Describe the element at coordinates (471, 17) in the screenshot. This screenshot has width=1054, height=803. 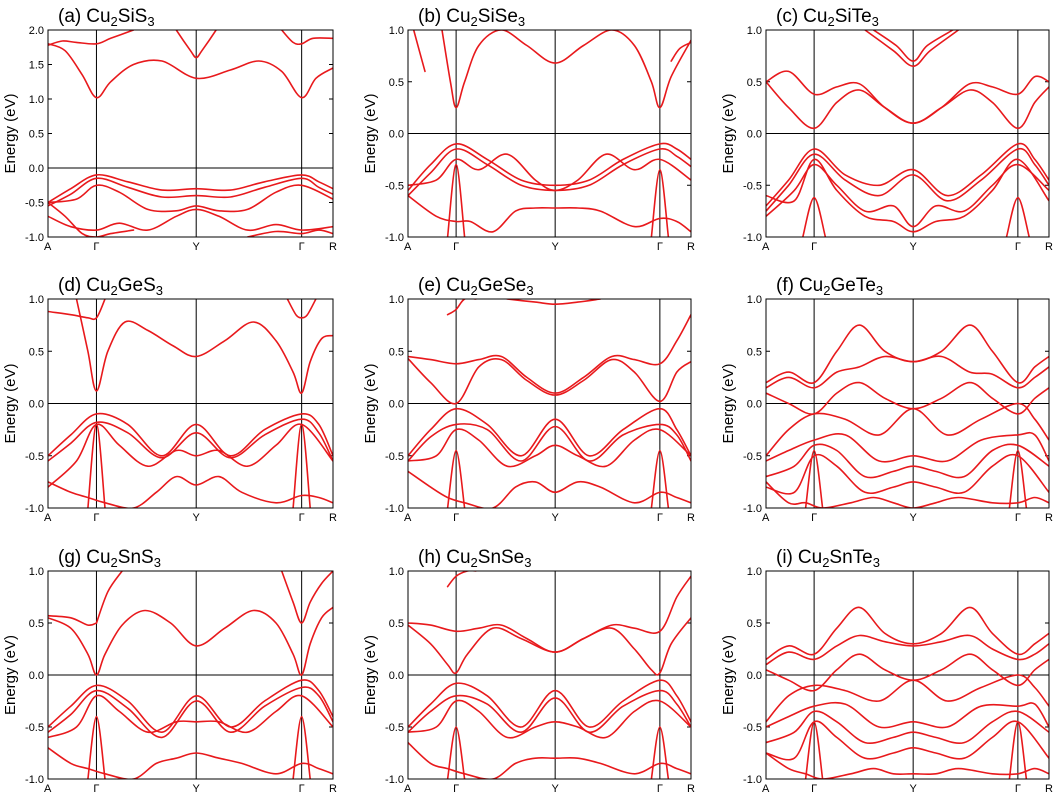
I see `panel-title: (b) Cu2SiSe3` at that location.